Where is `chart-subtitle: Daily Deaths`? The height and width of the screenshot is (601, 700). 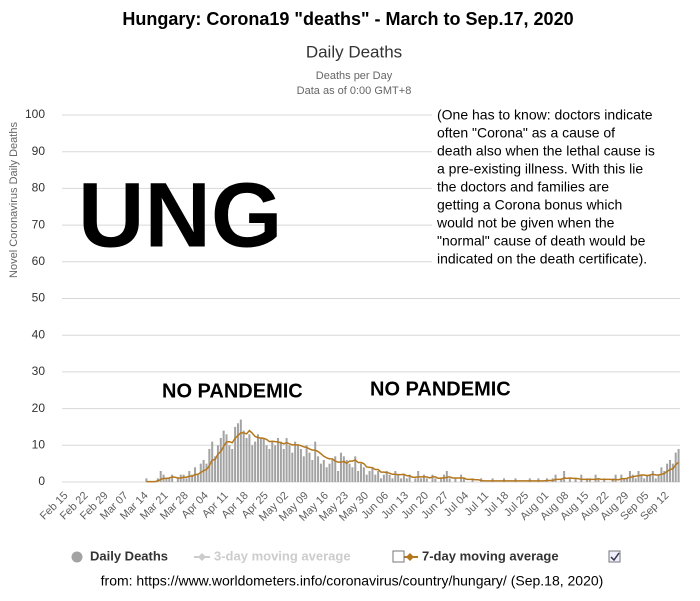 chart-subtitle: Daily Deaths is located at coordinates (354, 51).